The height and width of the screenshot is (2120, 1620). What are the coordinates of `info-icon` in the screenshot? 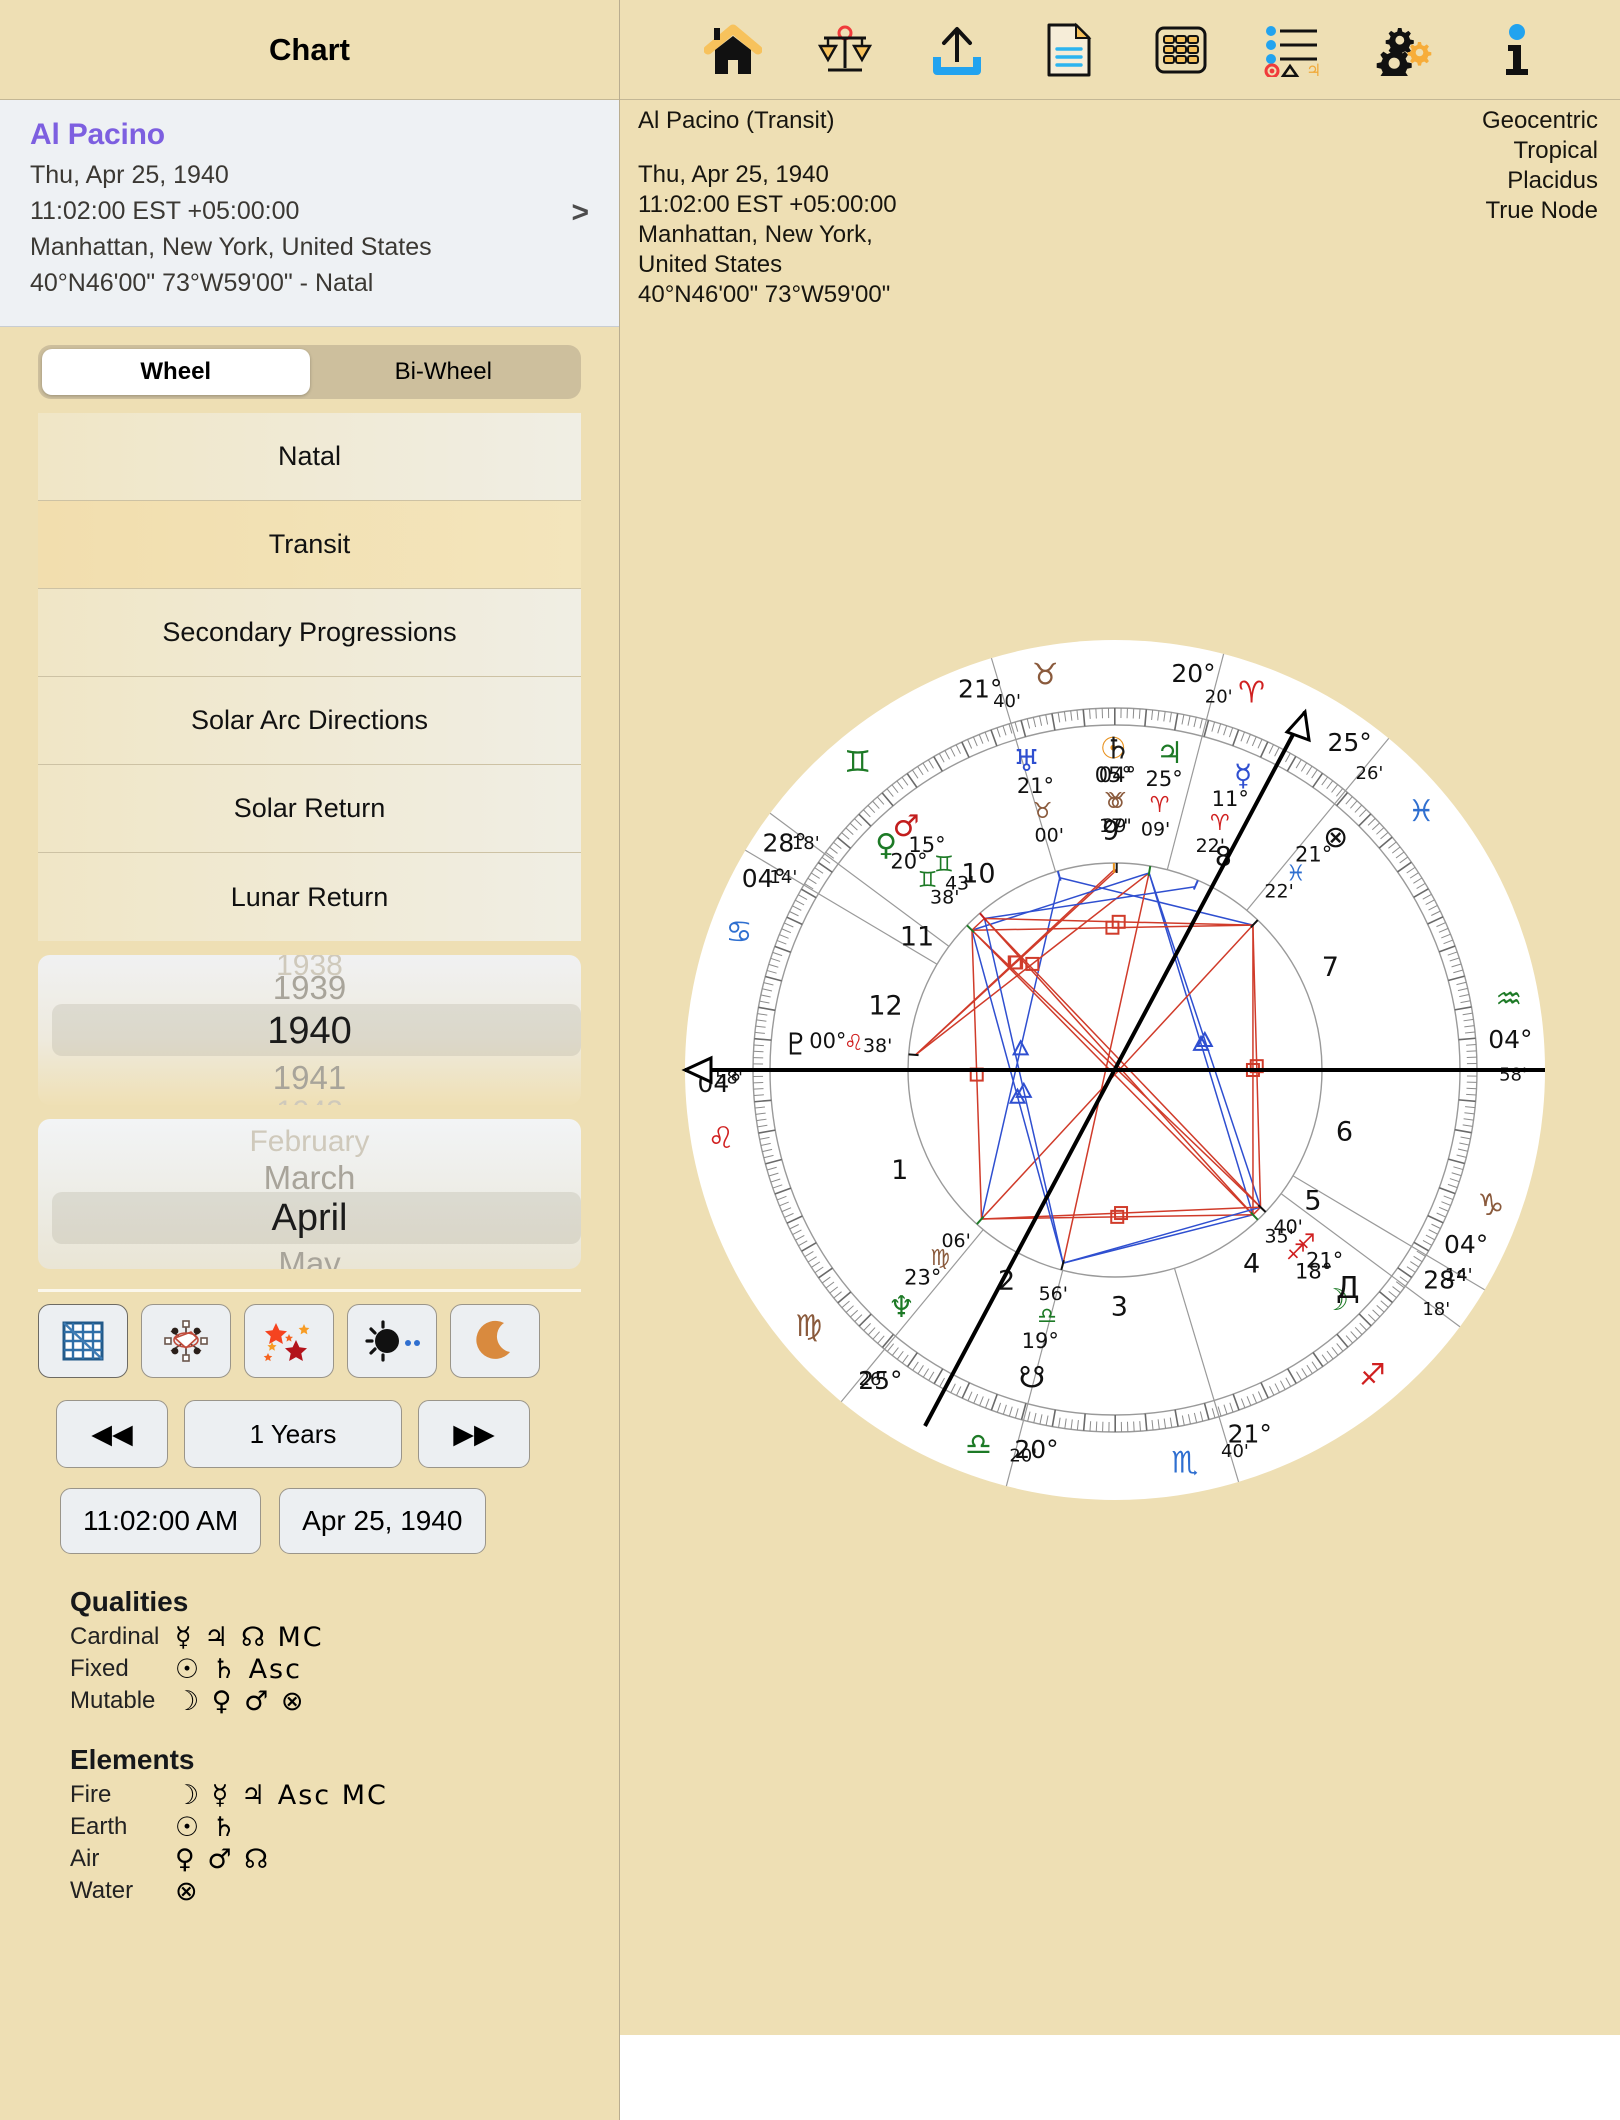 It's located at (1517, 49).